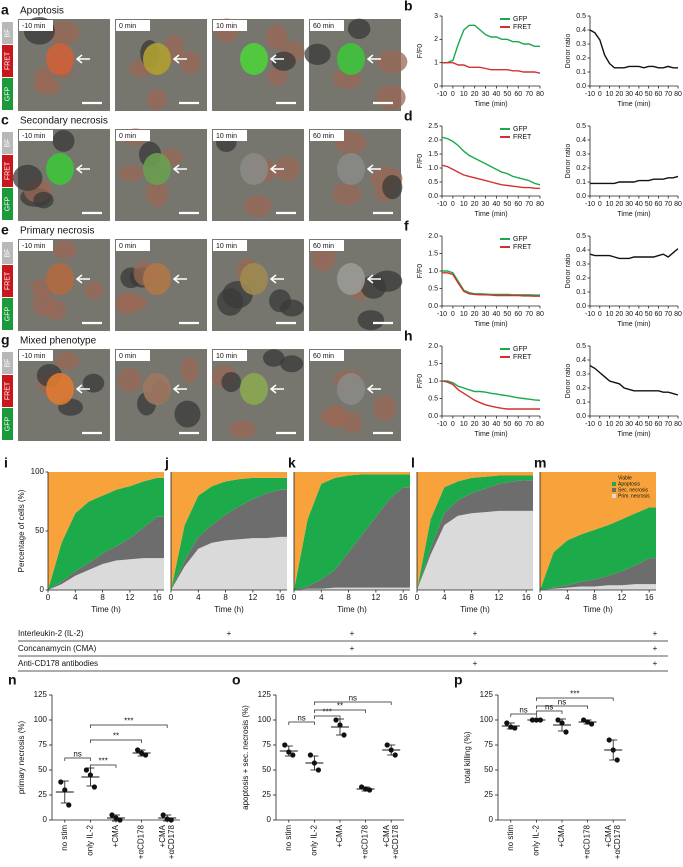 This screenshot has height=867, width=683. What do you see at coordinates (433, 126) in the screenshot?
I see `y-tick-label: 2.5` at bounding box center [433, 126].